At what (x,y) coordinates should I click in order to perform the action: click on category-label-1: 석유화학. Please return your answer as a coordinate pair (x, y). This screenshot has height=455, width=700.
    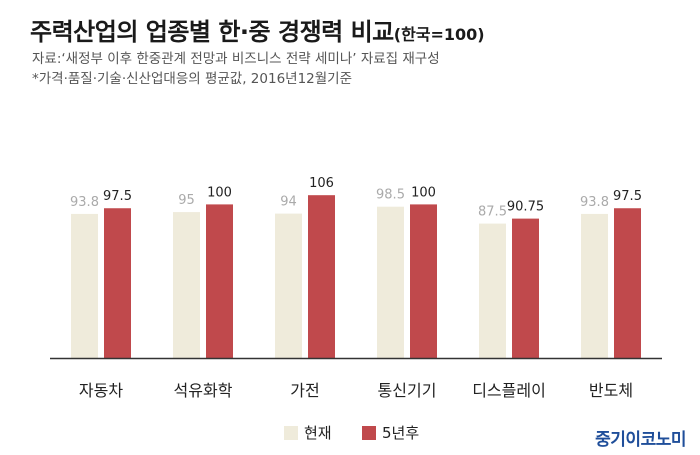
    Looking at the image, I should click on (203, 390).